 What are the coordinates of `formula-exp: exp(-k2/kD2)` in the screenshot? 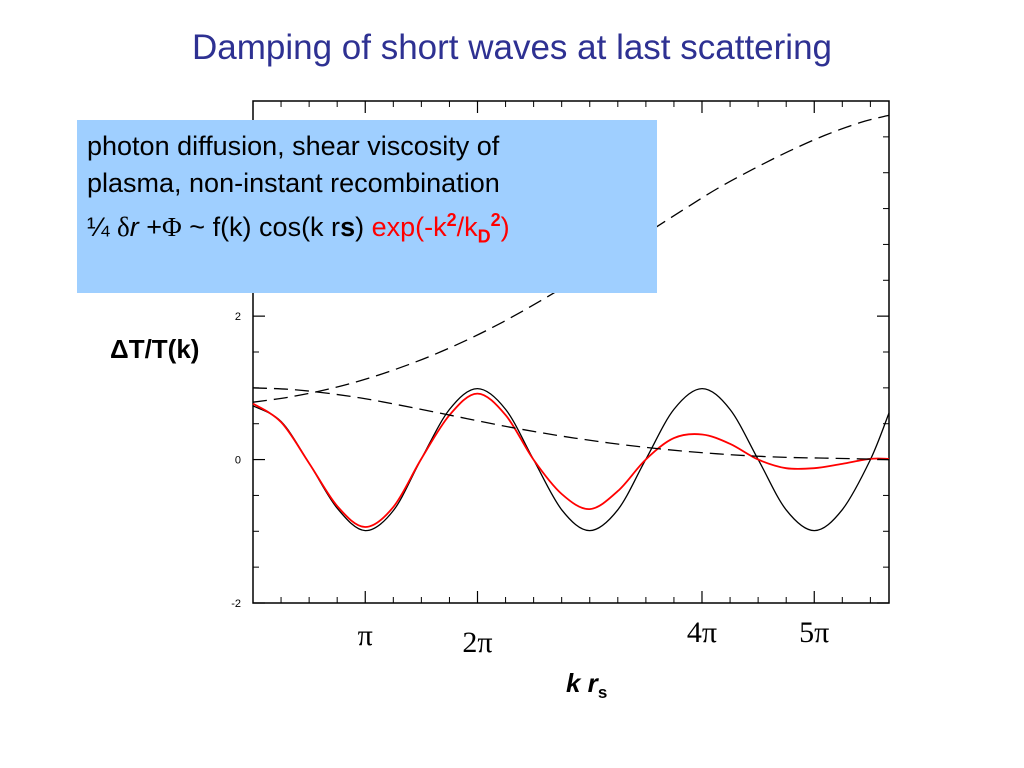 It's located at (440, 228).